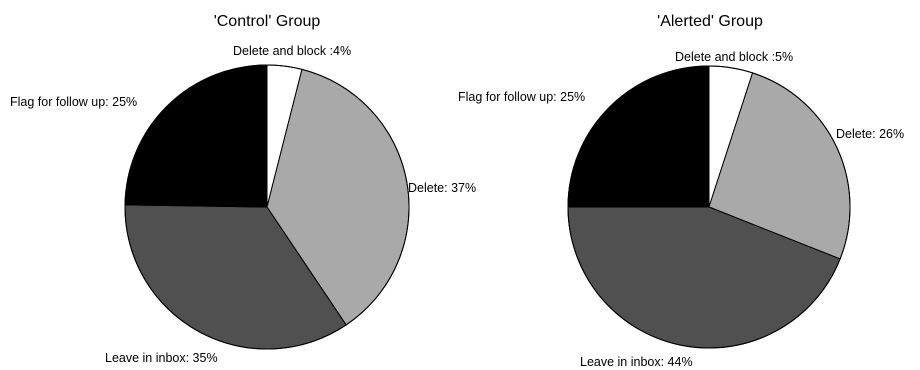  I want to click on slice-label-alerted-leave-in-inbox: Leave in inbox: 44%, so click(636, 362).